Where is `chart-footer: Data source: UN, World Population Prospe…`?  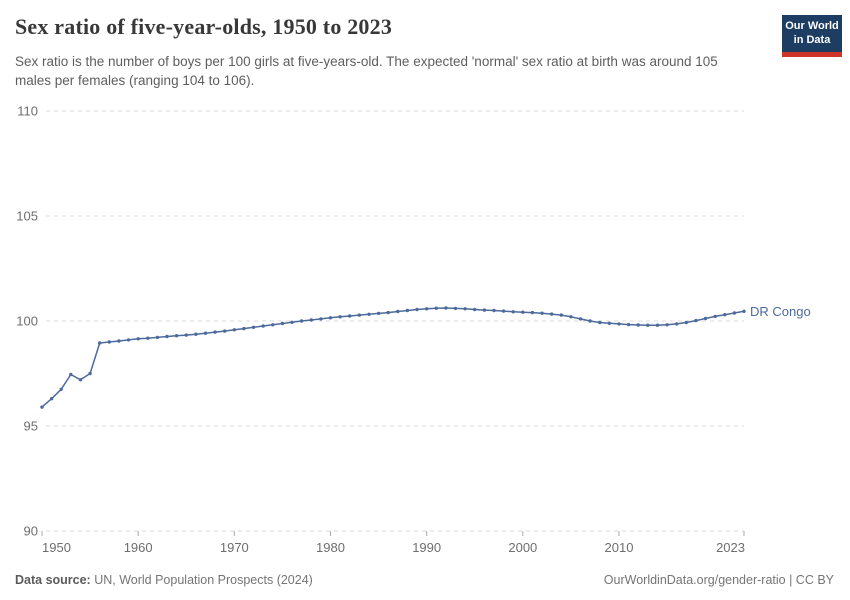
chart-footer: Data source: UN, World Population Prospe… is located at coordinates (424, 580).